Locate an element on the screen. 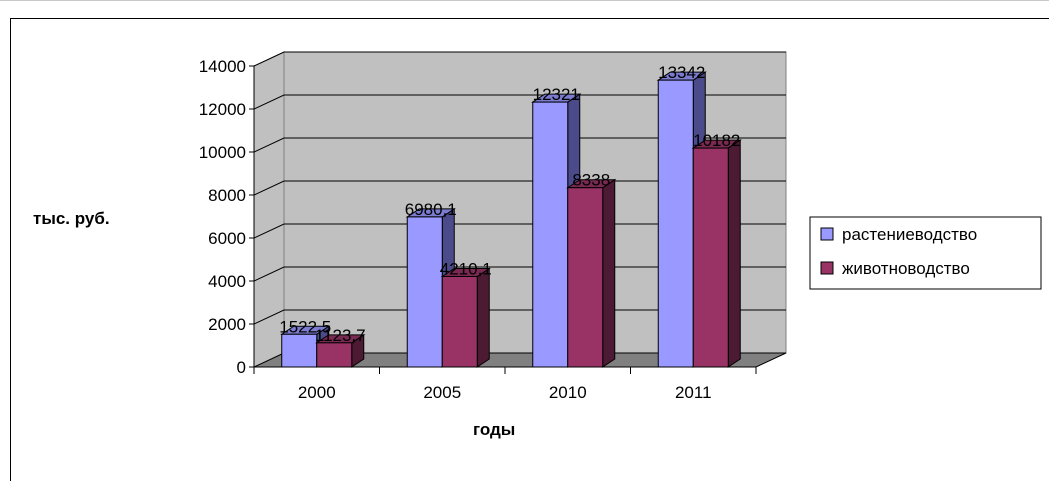 This screenshot has width=1049, height=481. x-axis-title: годы is located at coordinates (494, 429).